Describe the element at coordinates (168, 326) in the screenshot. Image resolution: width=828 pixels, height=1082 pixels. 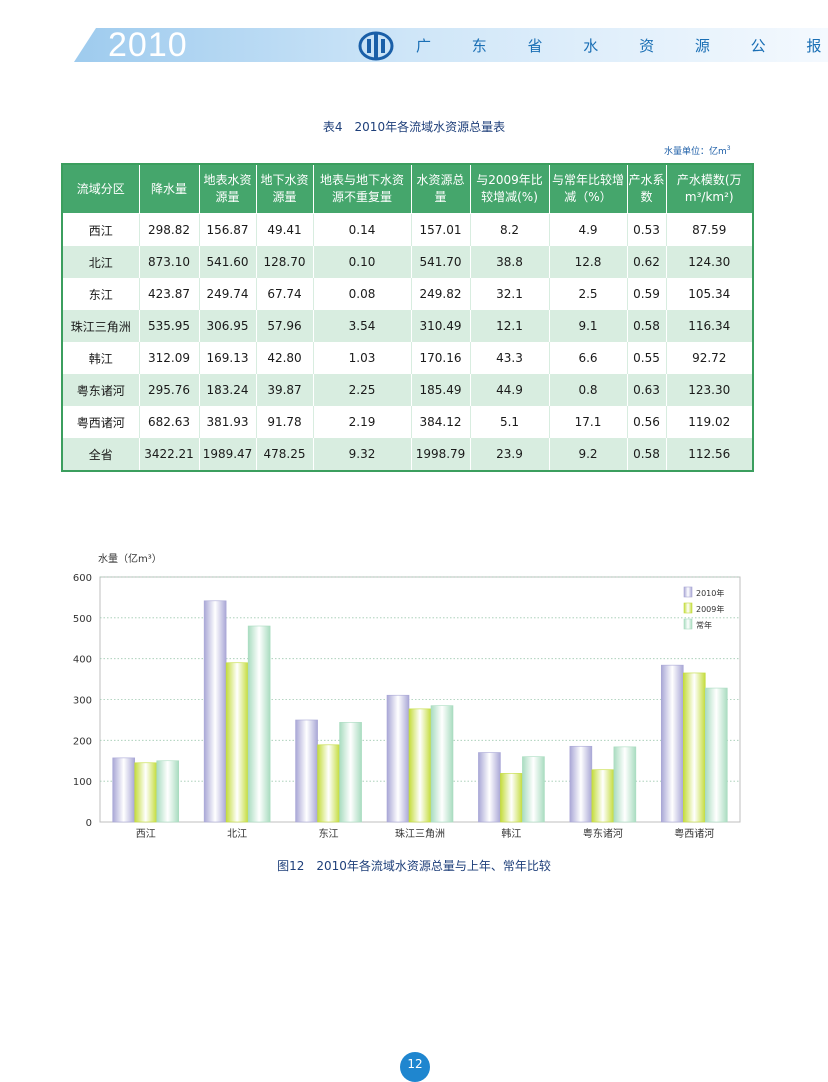
I see `table-cell: 535.95` at that location.